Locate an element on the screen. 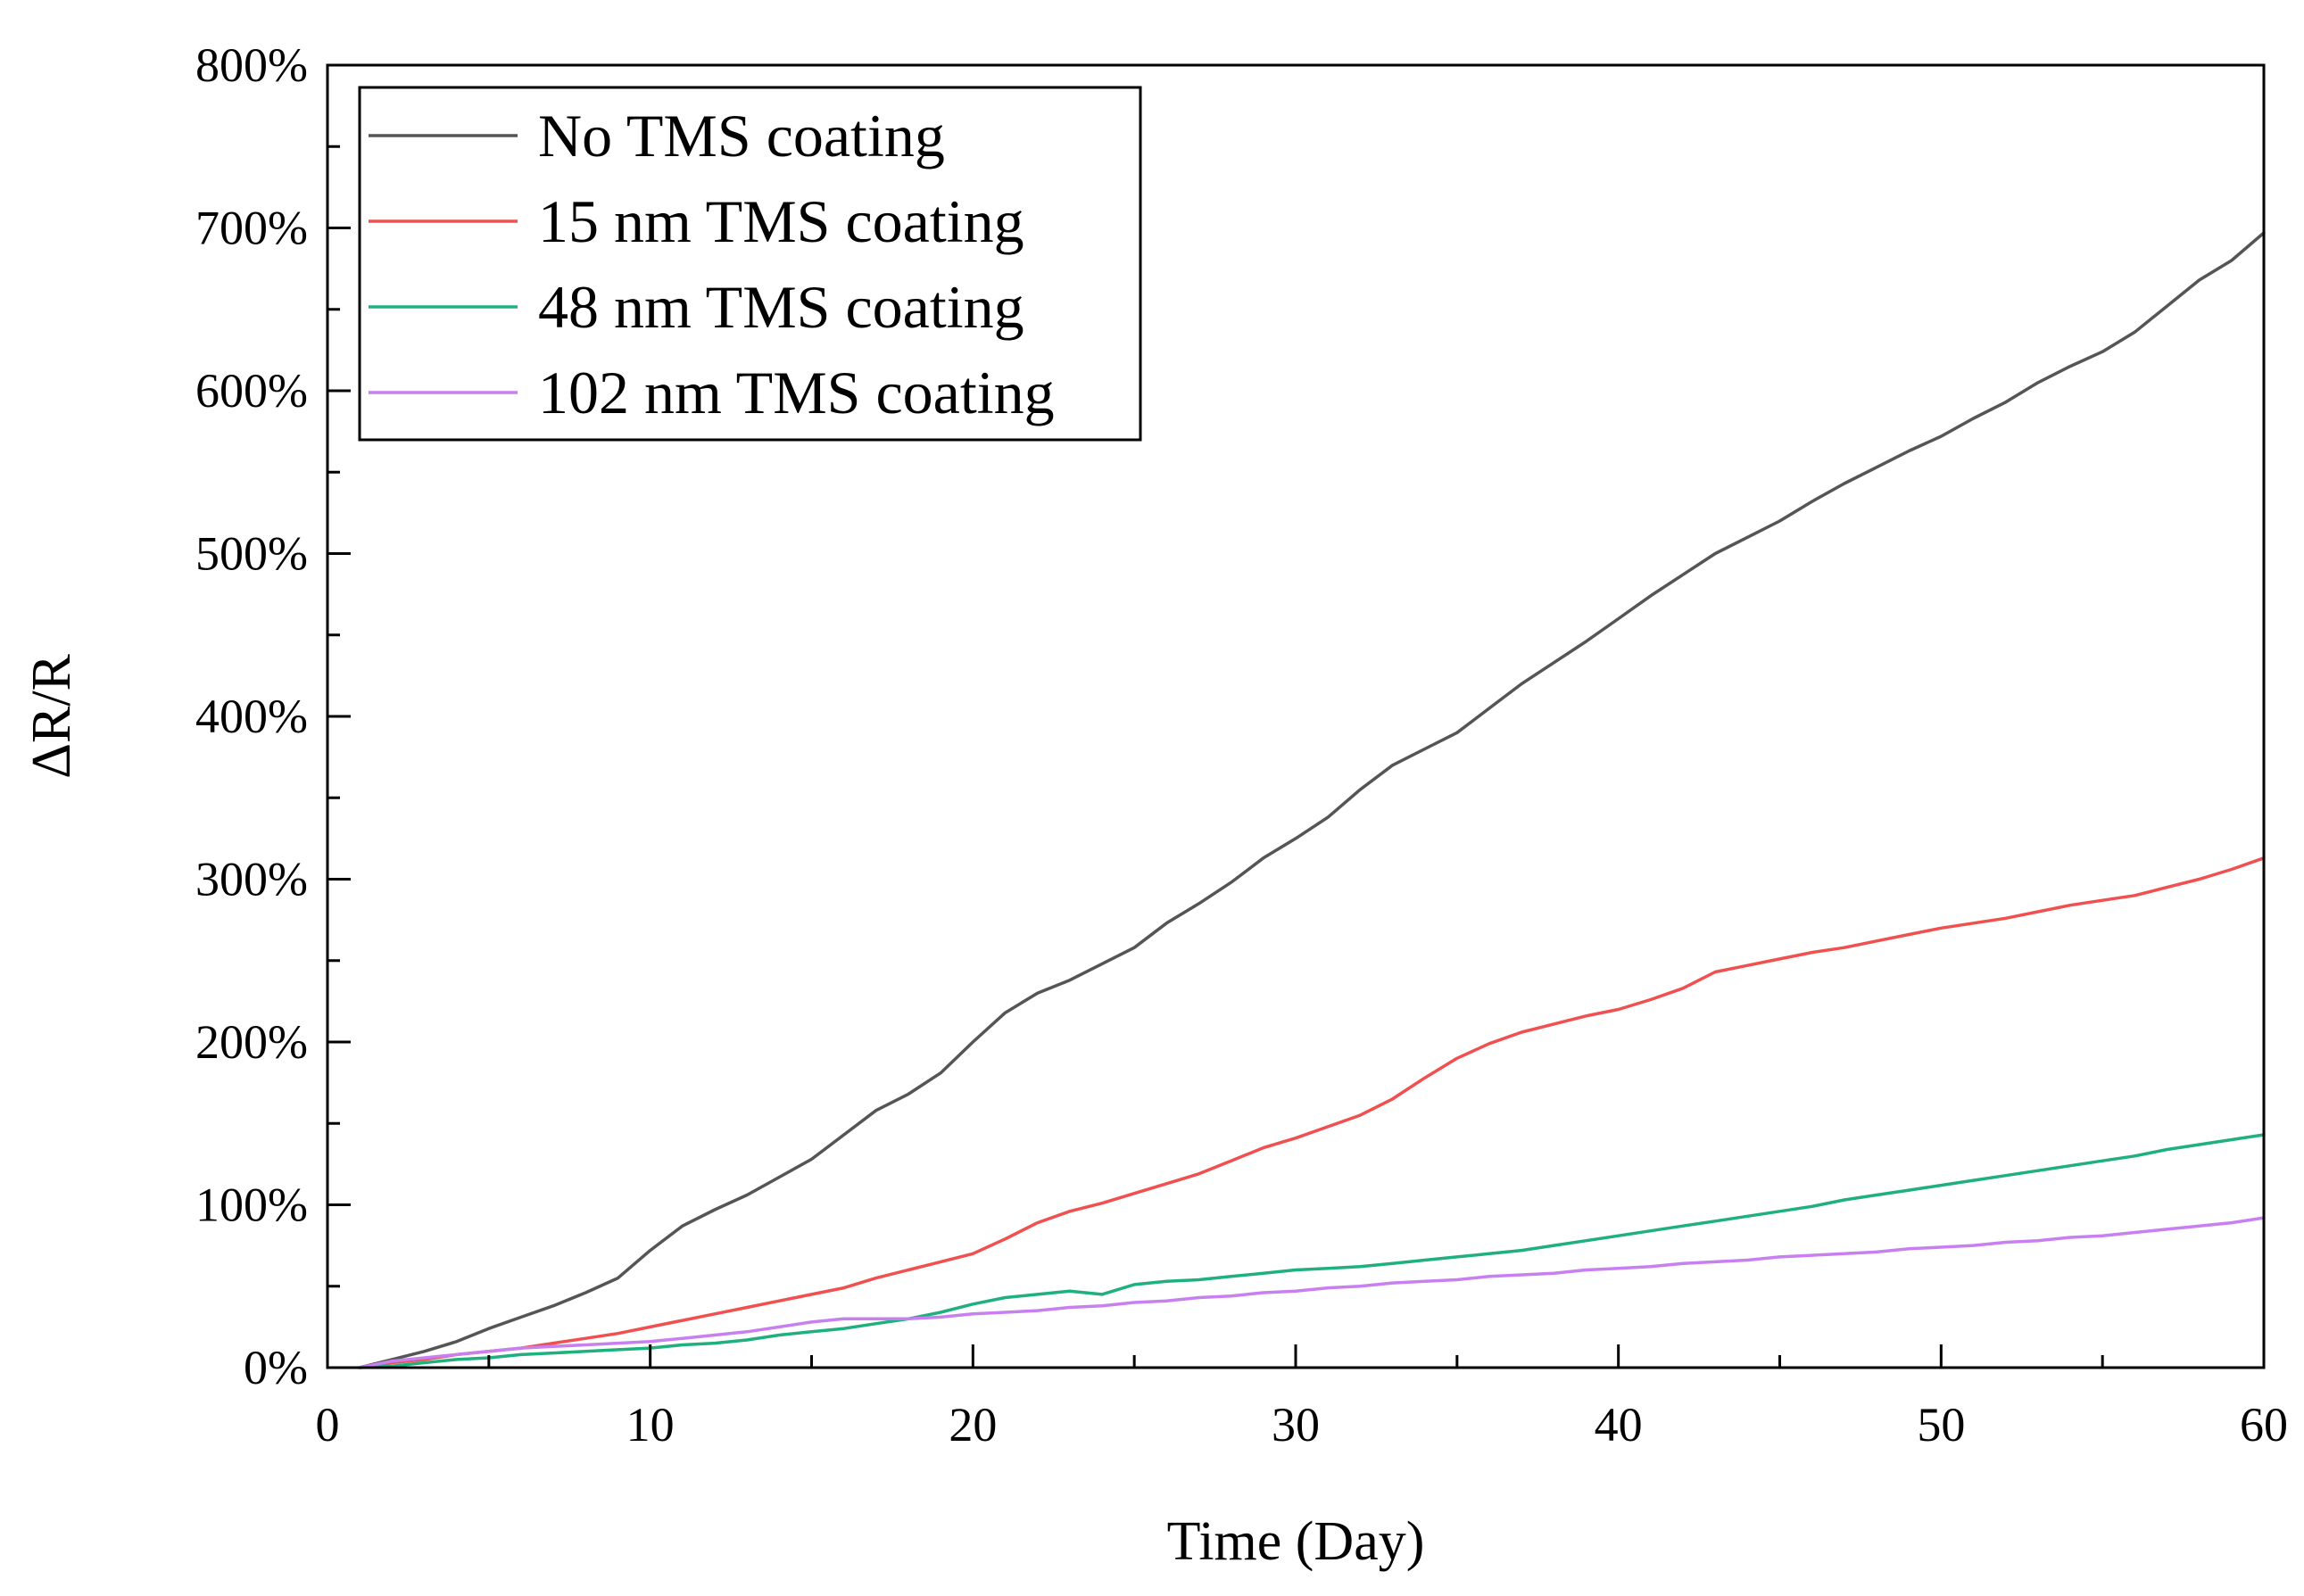  x-tick-label: 10 is located at coordinates (651, 1424).